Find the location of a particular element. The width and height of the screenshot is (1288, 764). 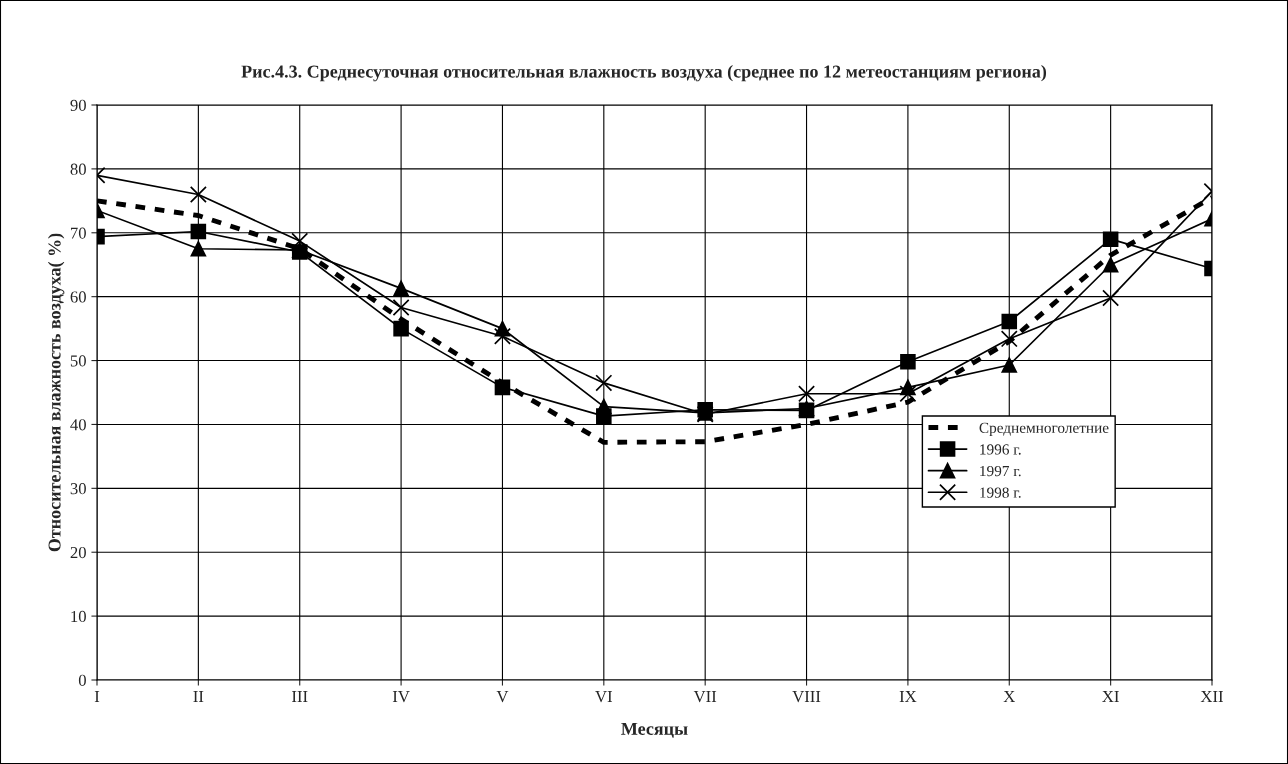

x-tick-label: VI is located at coordinates (604, 697).